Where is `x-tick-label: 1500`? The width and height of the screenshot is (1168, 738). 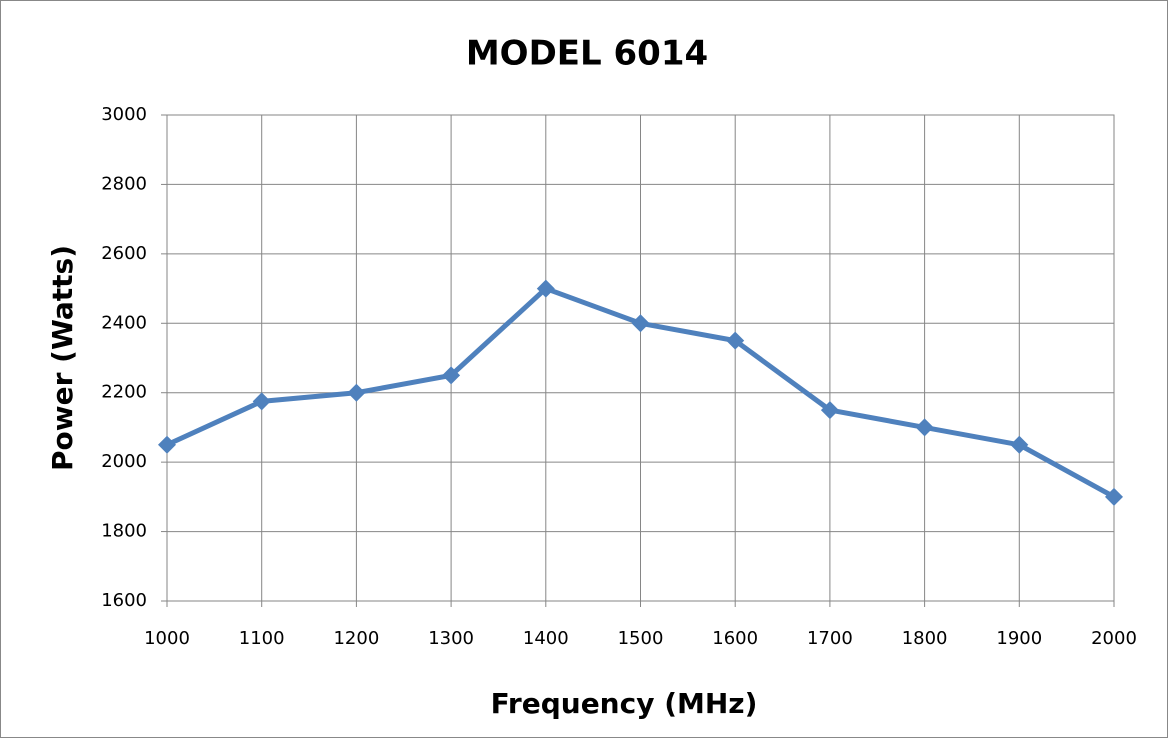 x-tick-label: 1500 is located at coordinates (641, 638).